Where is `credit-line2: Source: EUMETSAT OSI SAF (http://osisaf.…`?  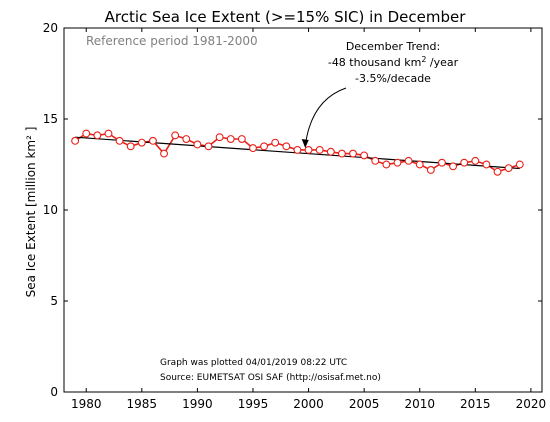
credit-line2: Source: EUMETSAT OSI SAF (http://osisaf.… is located at coordinates (270, 378).